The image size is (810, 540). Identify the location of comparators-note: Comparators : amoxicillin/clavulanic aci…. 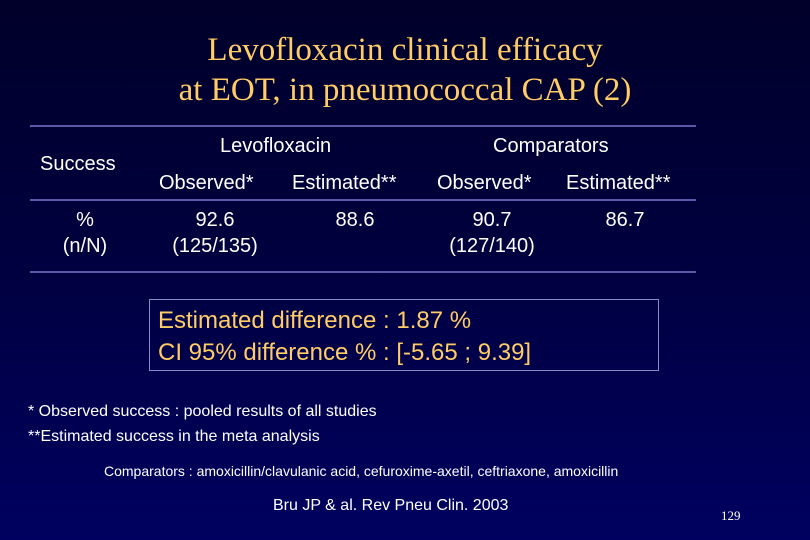
(361, 471).